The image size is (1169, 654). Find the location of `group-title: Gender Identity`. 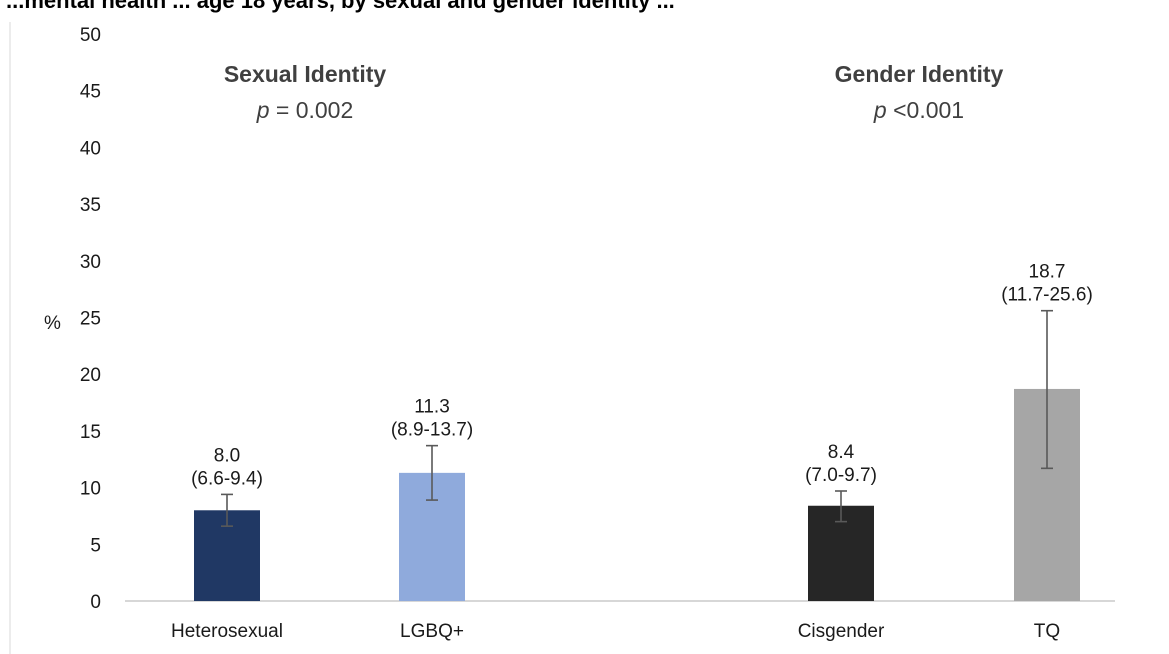

group-title: Gender Identity is located at coordinates (919, 74).